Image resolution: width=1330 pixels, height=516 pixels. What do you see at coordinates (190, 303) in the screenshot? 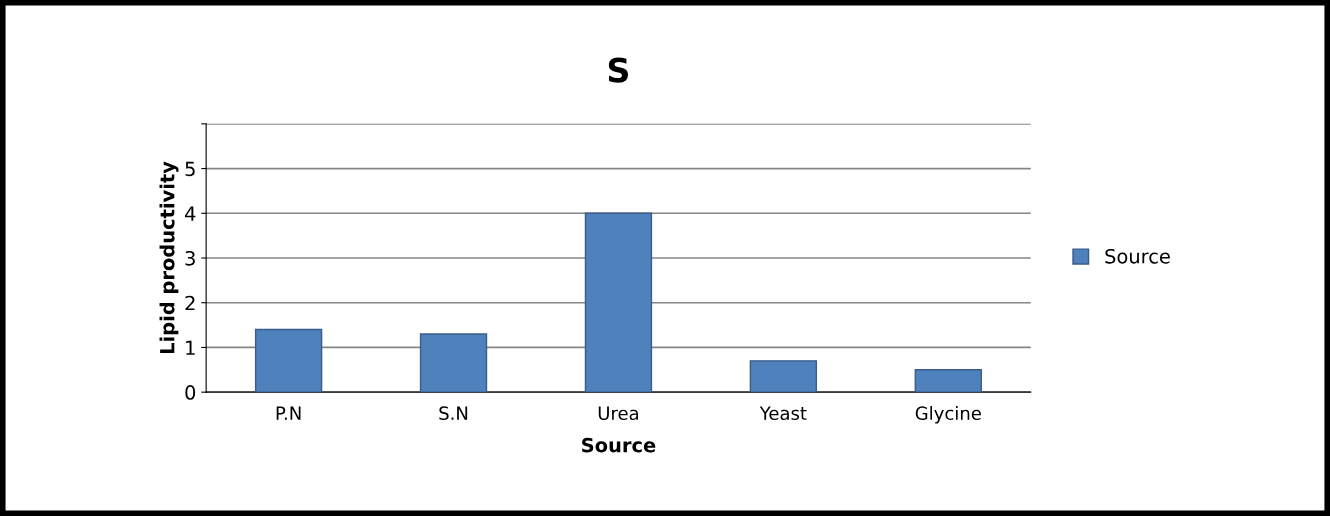
I see `y-tick-label: 2` at bounding box center [190, 303].